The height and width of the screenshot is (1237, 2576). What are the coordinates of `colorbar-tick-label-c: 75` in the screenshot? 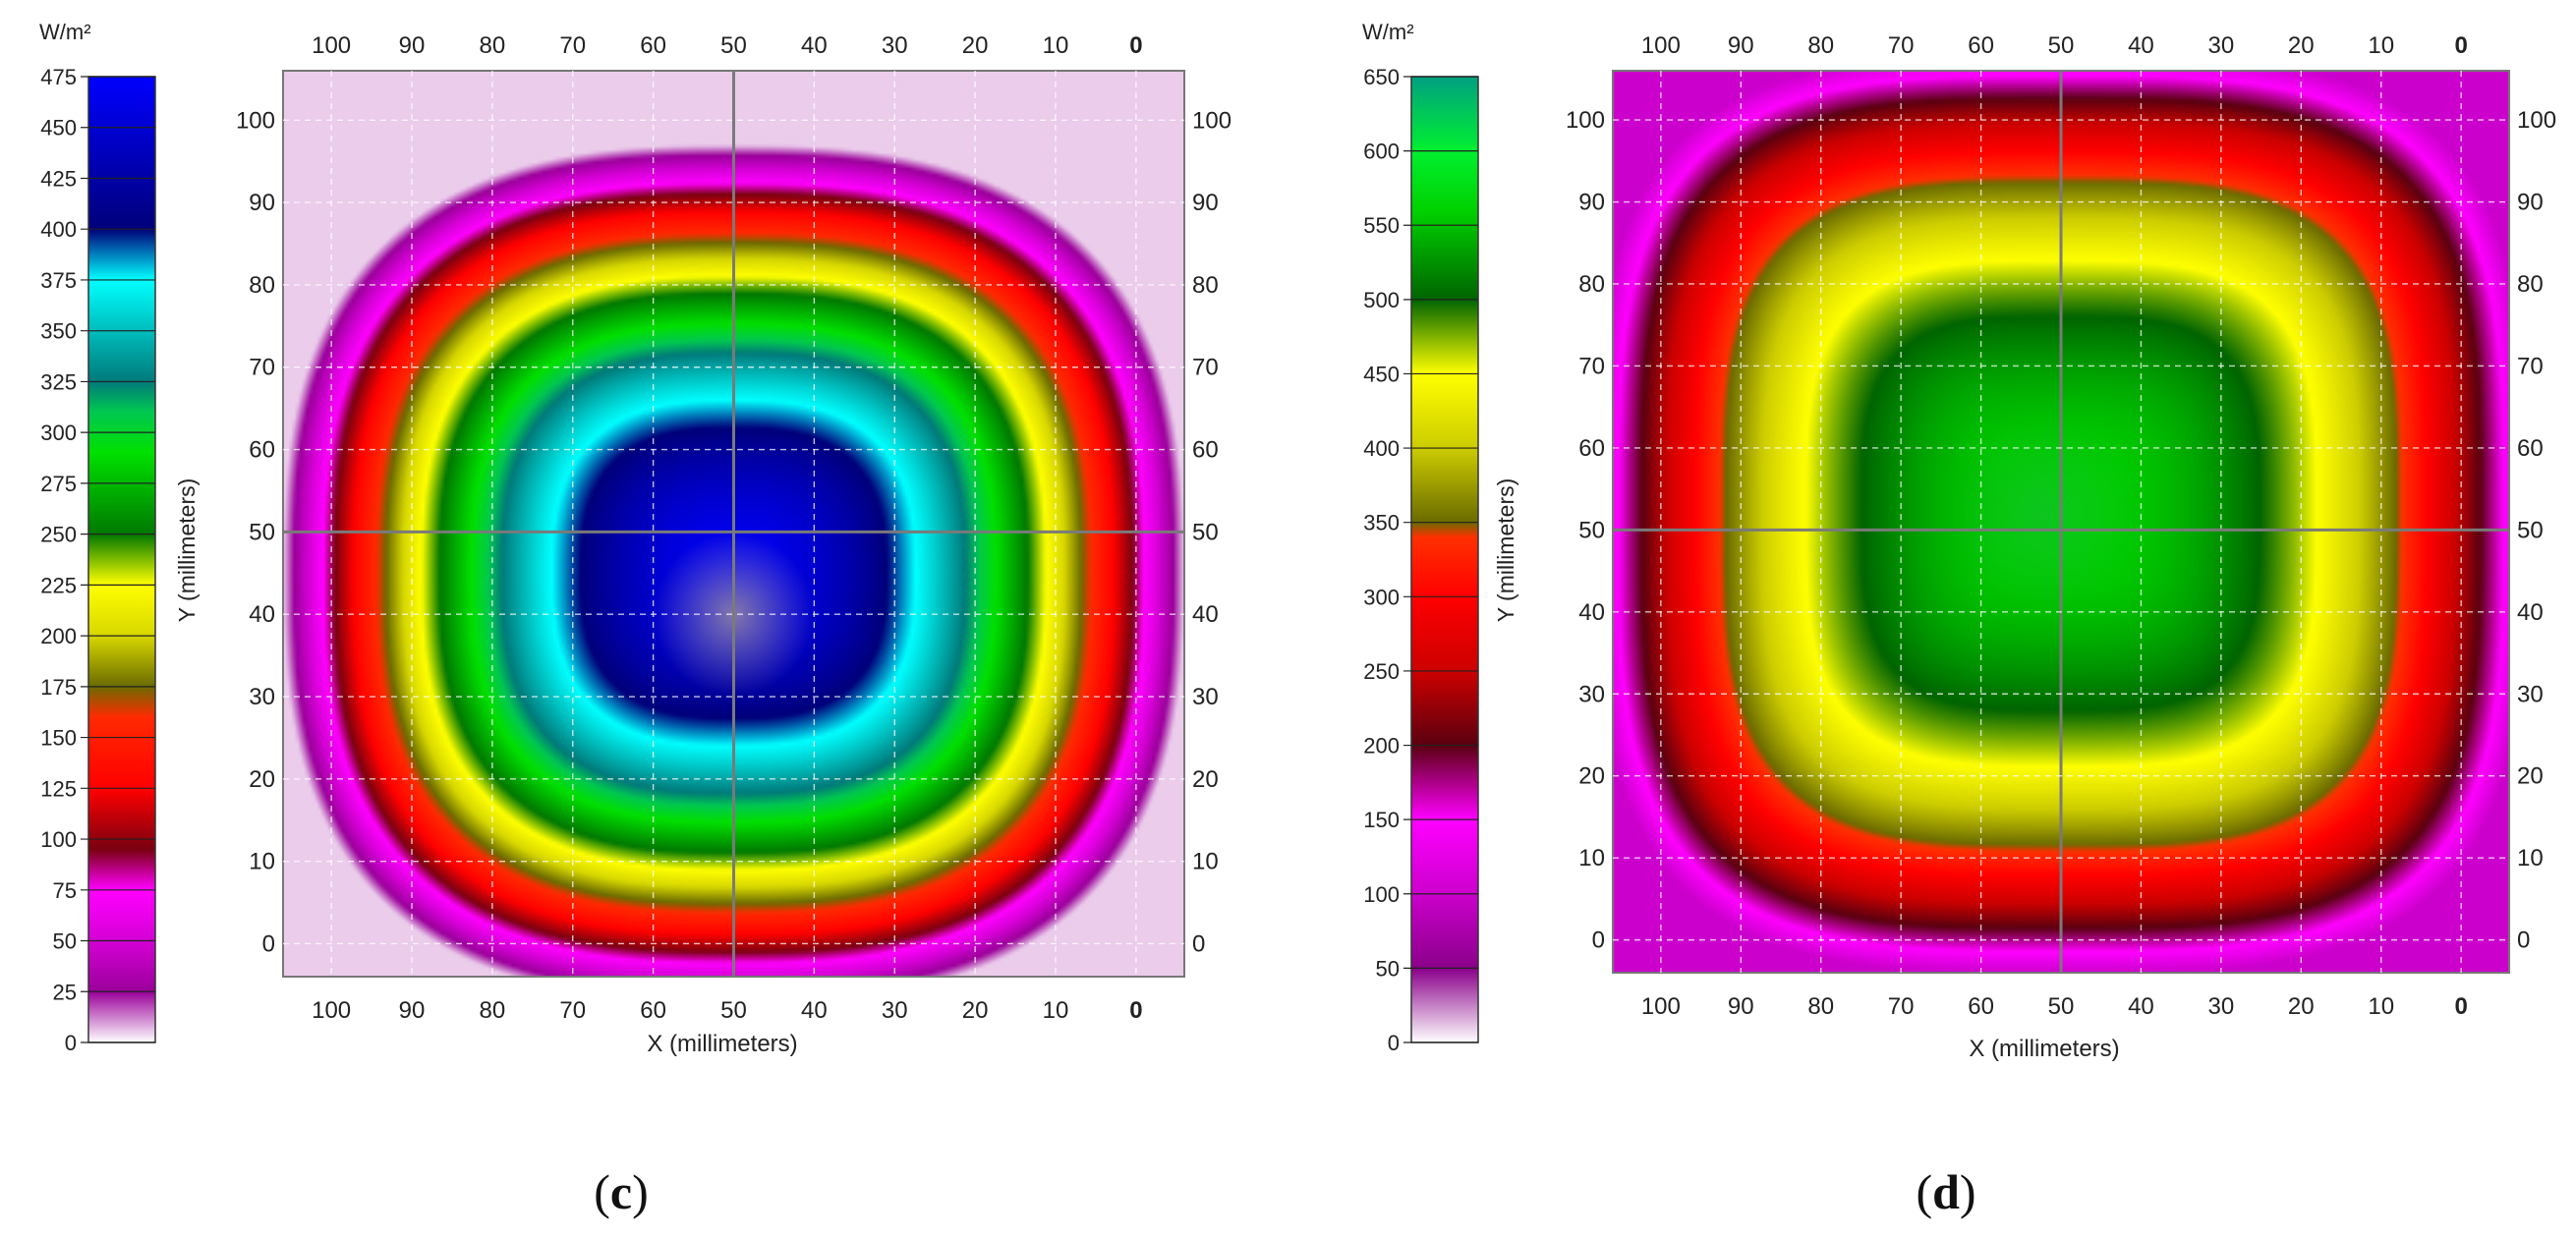 It's located at (65, 890).